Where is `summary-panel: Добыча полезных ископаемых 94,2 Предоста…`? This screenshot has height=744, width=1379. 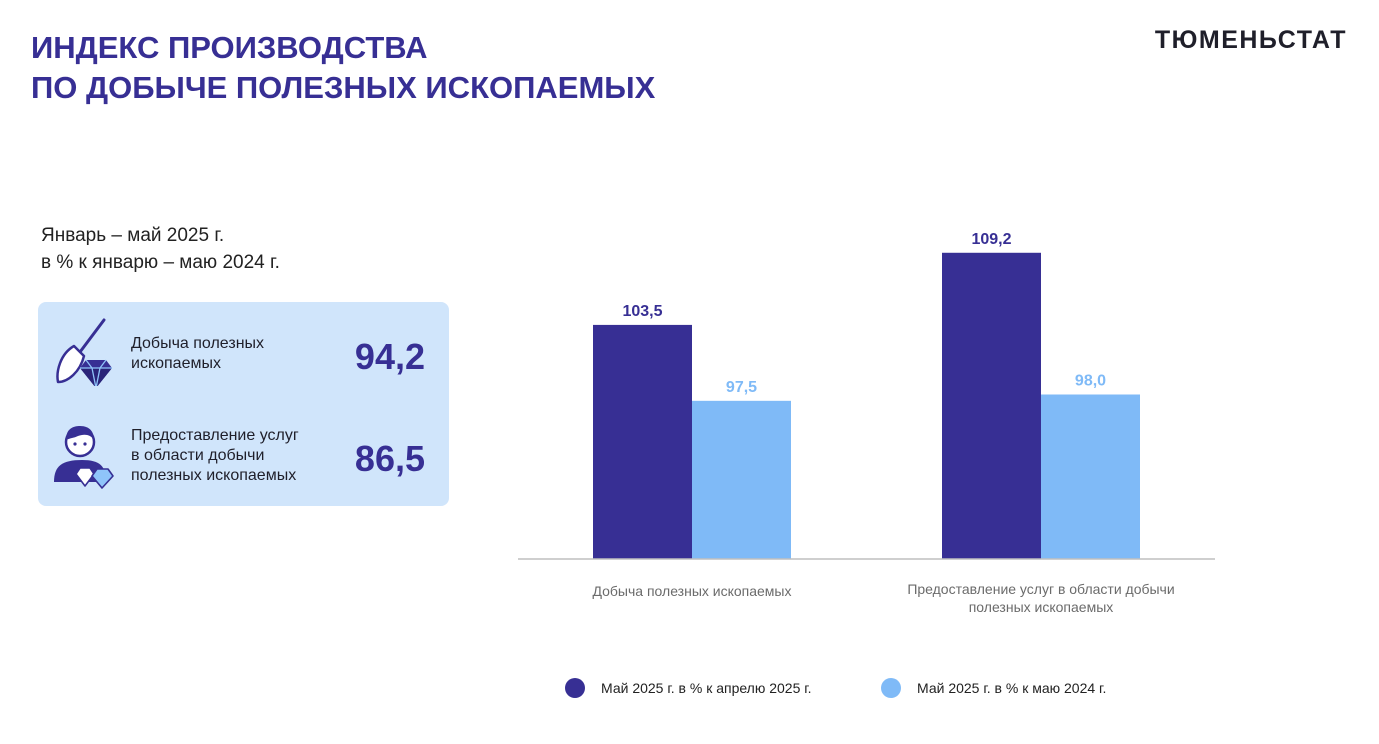
summary-panel: Добыча полезных ископаемых 94,2 Предоста… is located at coordinates (243, 404).